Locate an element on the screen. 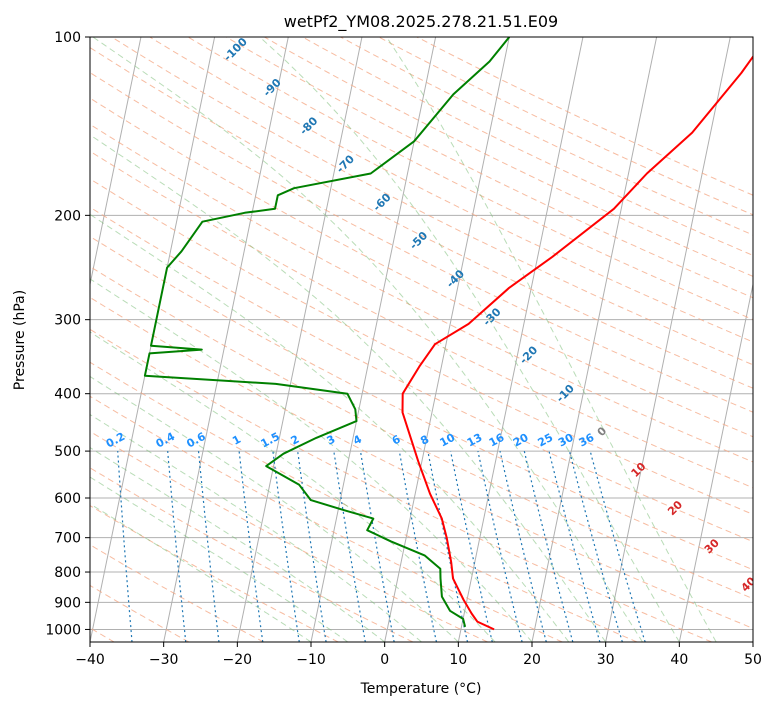 This screenshot has width=775, height=708. mixing-ratio-label: 3 is located at coordinates (331, 440).